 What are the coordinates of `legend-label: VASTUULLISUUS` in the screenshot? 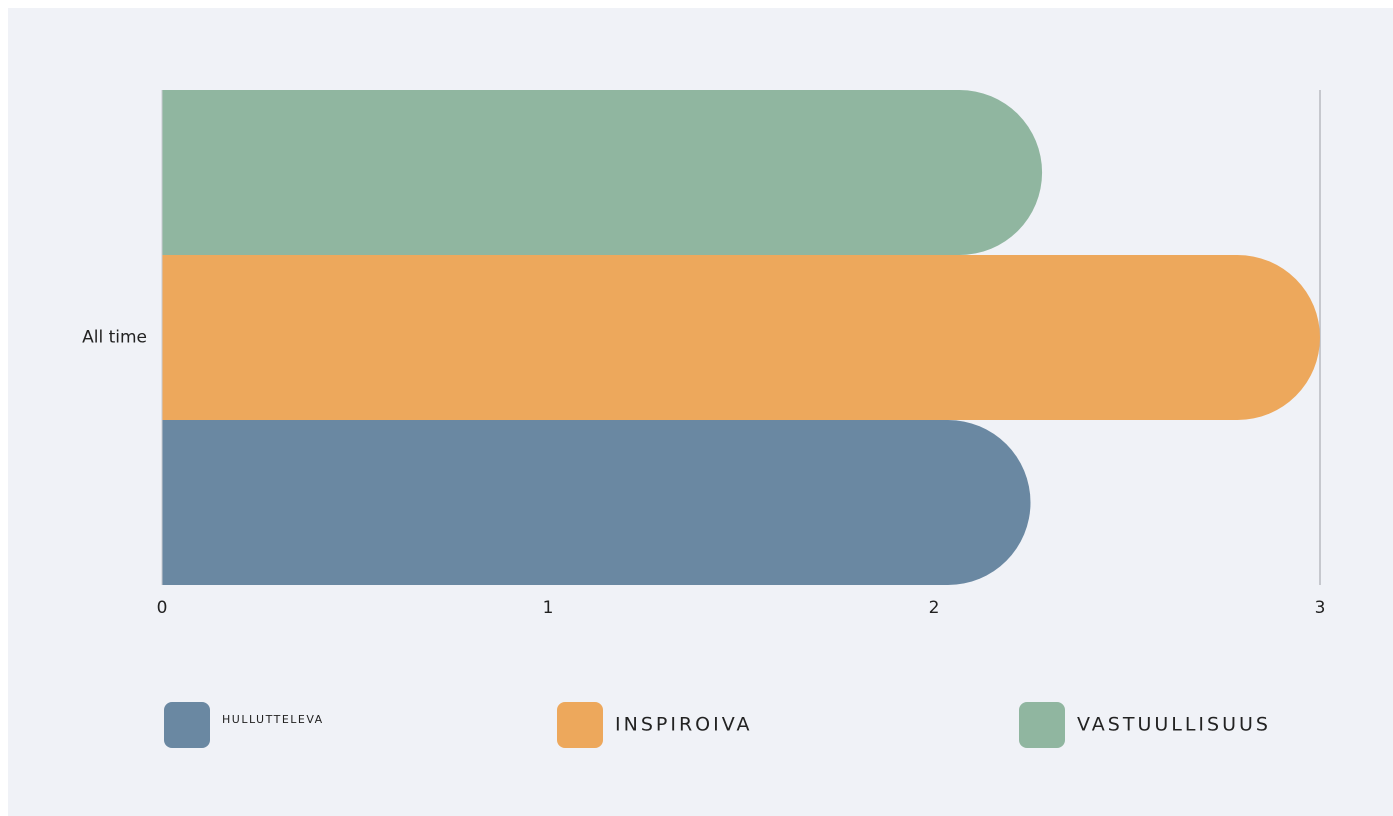 It's located at (1174, 725).